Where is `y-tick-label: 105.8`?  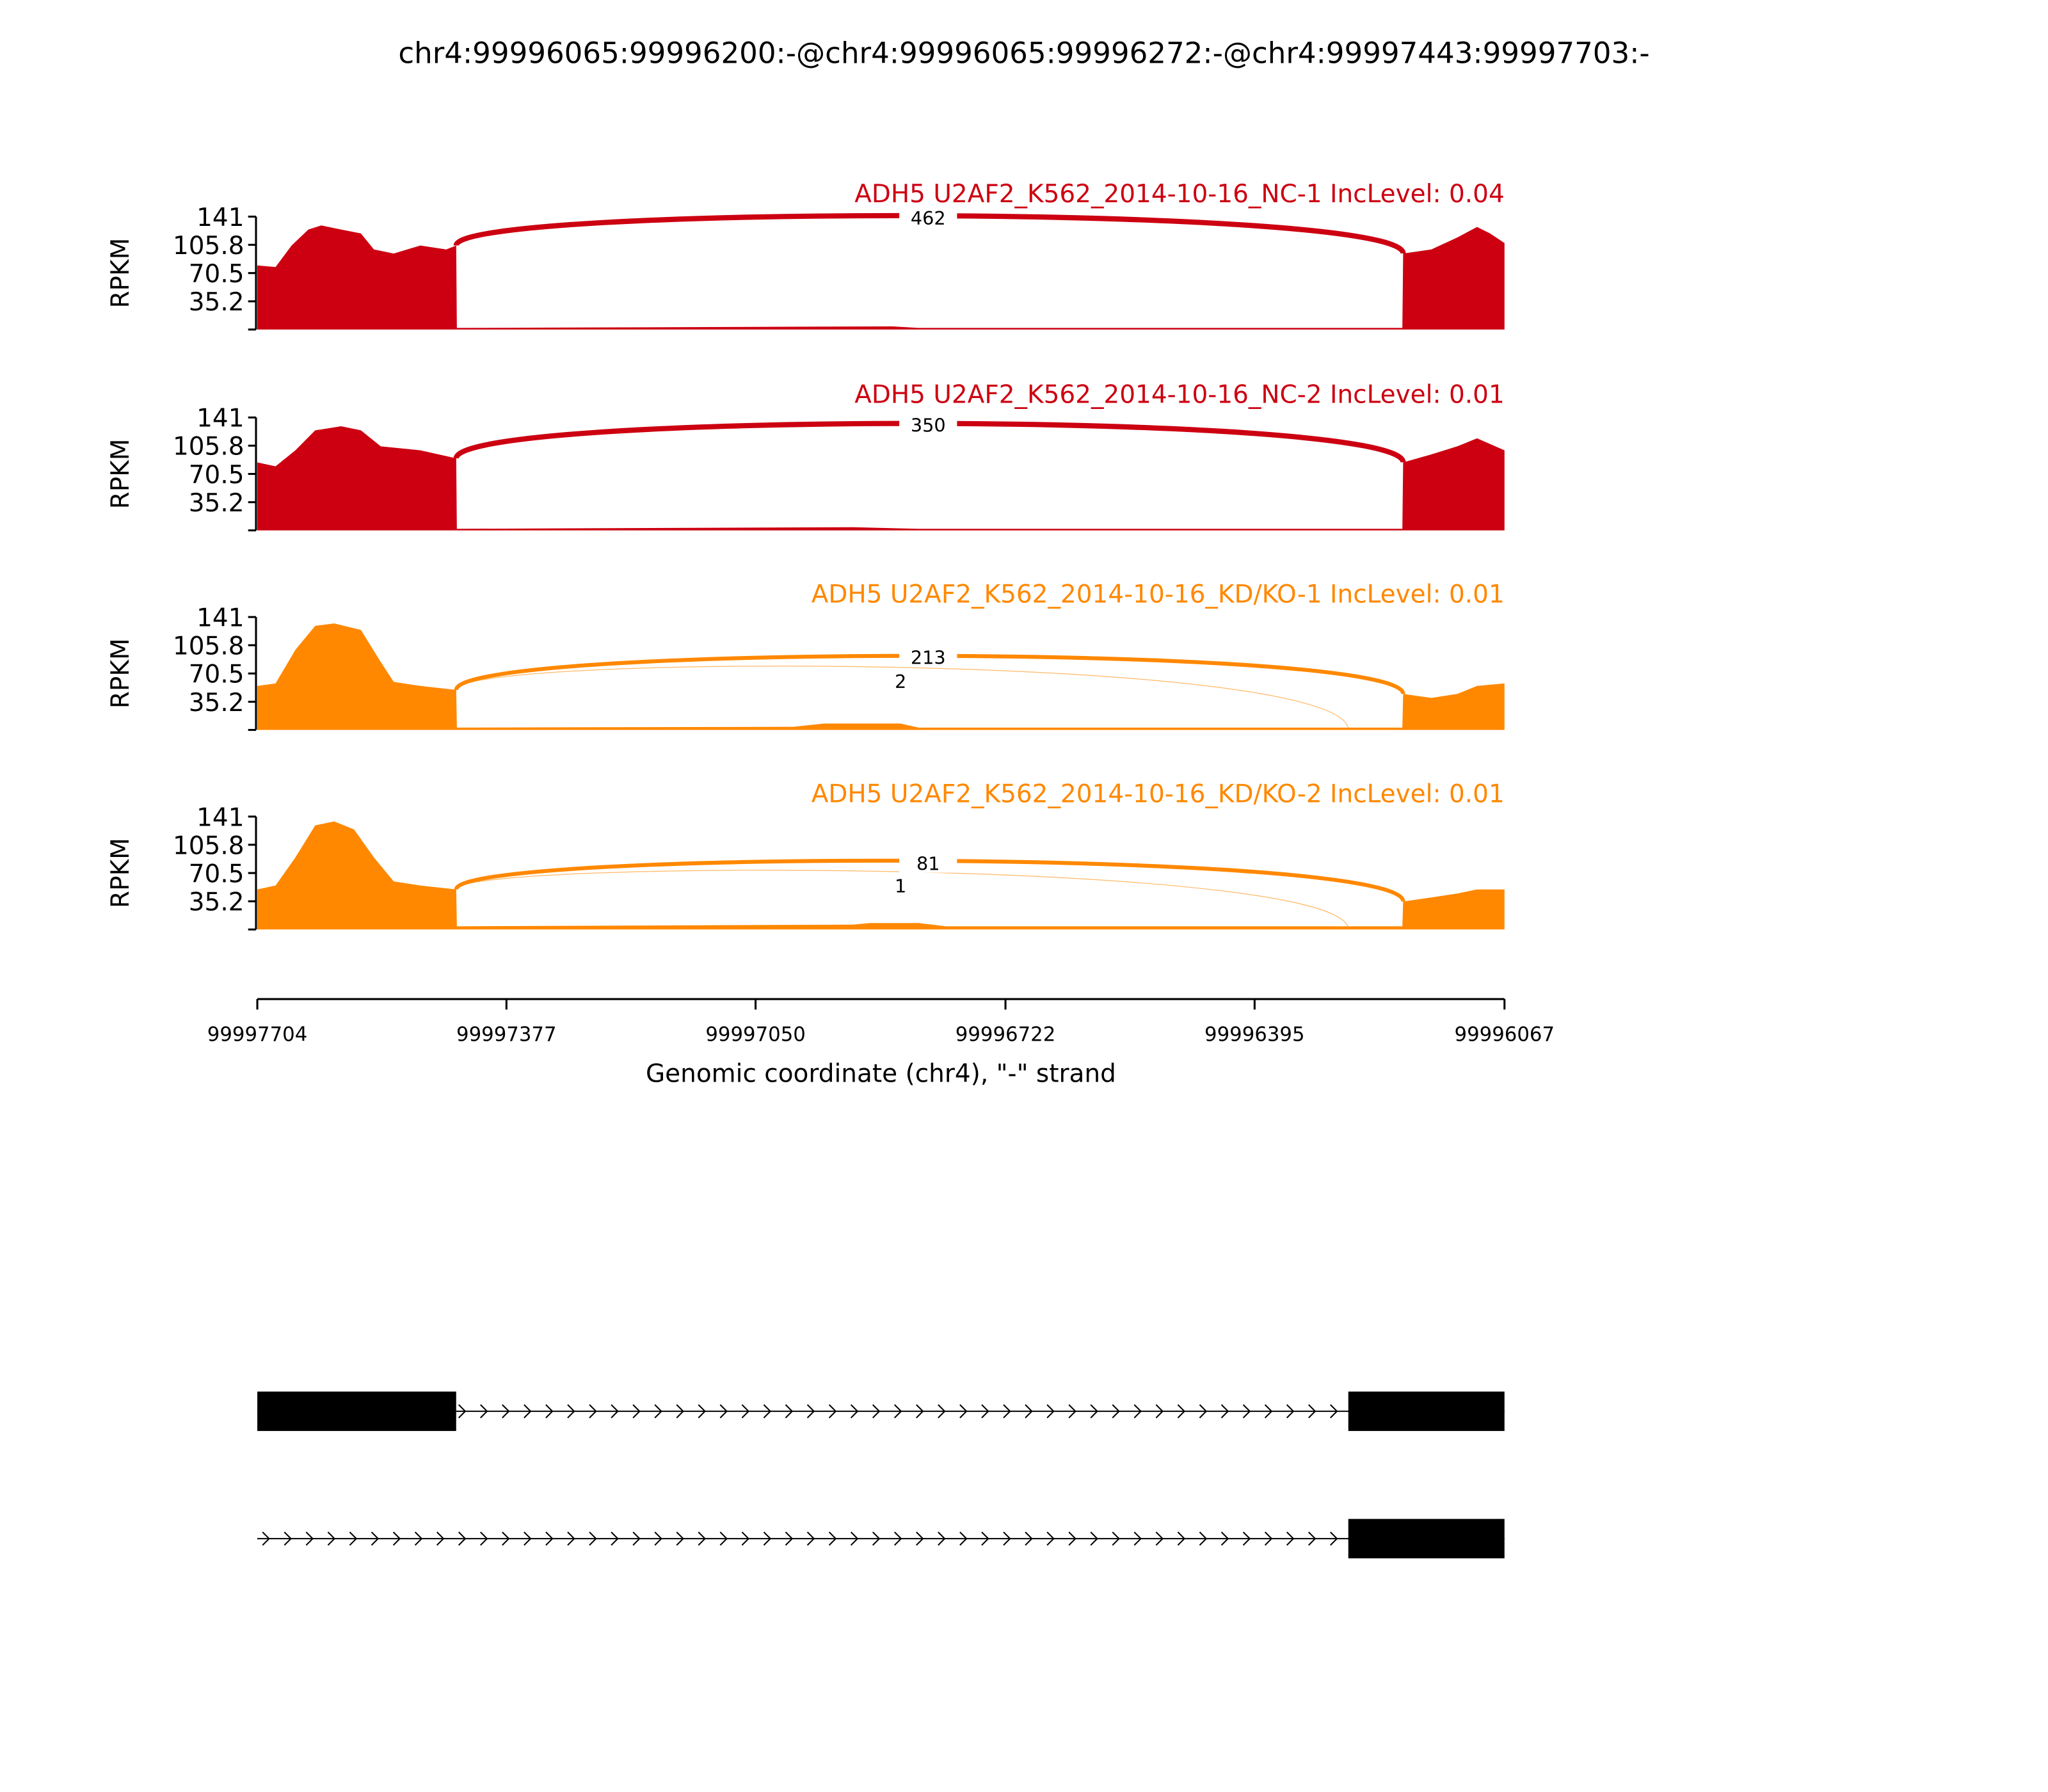 y-tick-label: 105.8 is located at coordinates (208, 646).